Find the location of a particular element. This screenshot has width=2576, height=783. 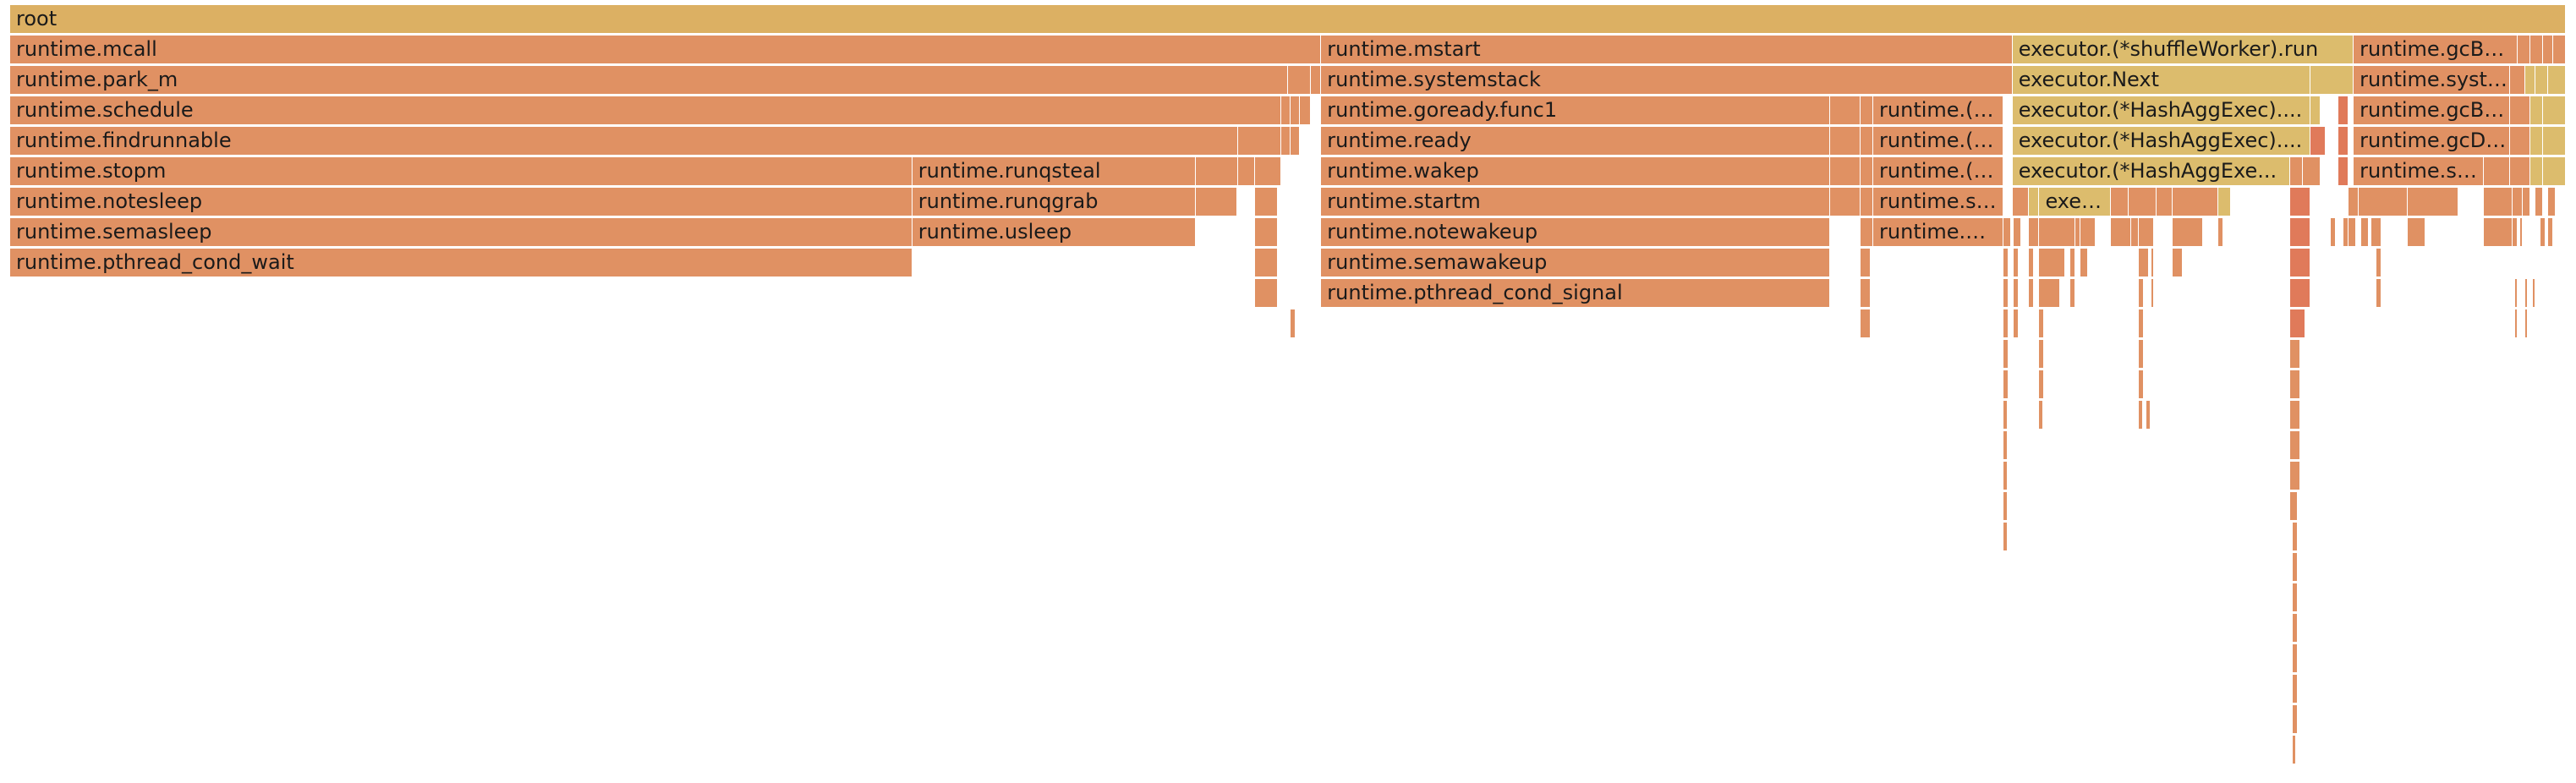

flame-frame: runtime.pthread_cond_wait is located at coordinates (461, 263).